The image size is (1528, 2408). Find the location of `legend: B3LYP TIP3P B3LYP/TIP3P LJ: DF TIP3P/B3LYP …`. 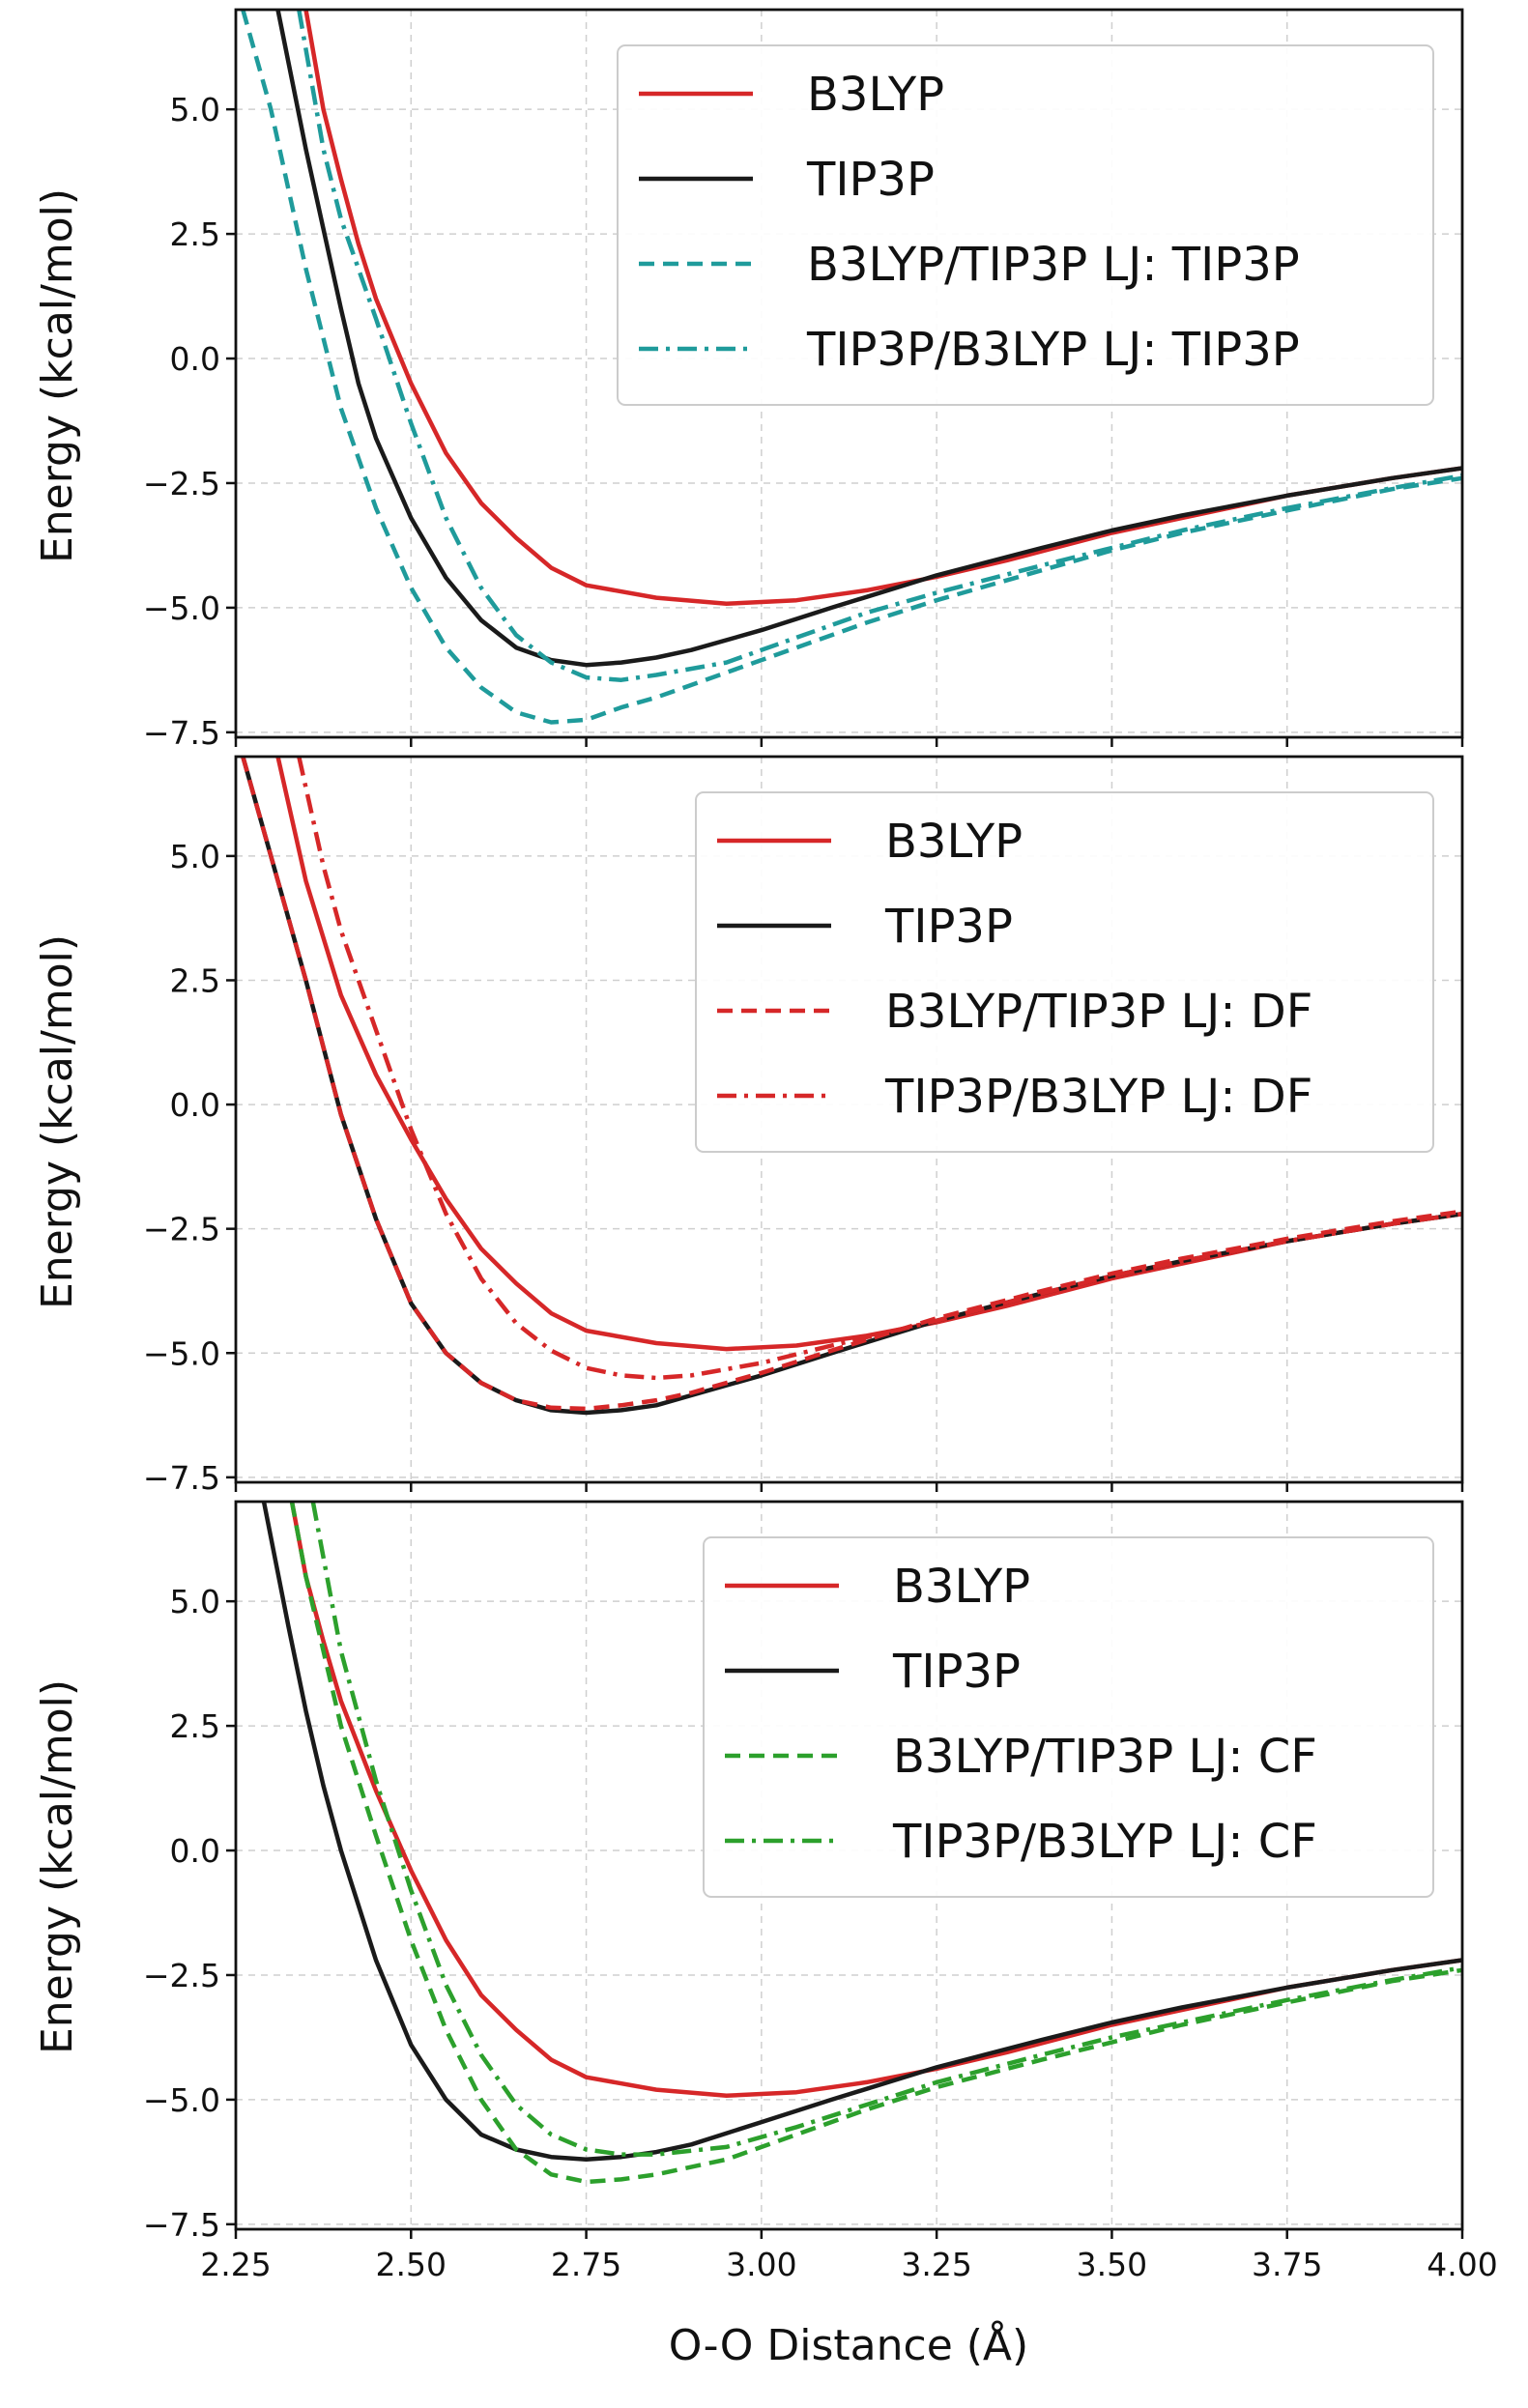

legend: B3LYP TIP3P B3LYP/TIP3P LJ: DF TIP3P/B3LYP … is located at coordinates (1064, 972).